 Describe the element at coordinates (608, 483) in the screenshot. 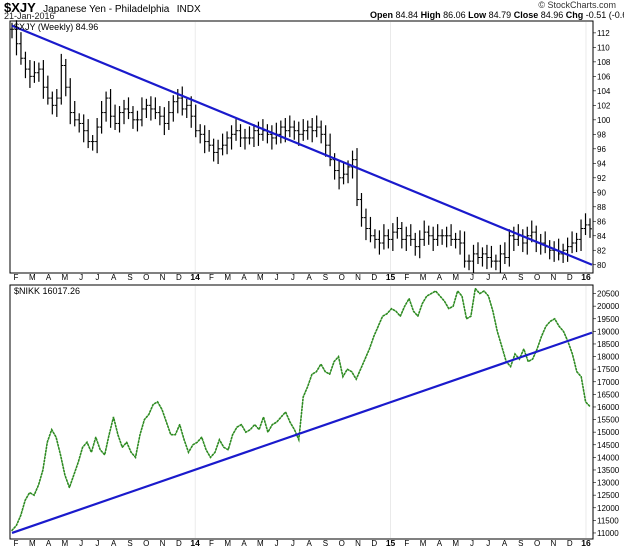

I see `y-tick-label: 13000` at that location.